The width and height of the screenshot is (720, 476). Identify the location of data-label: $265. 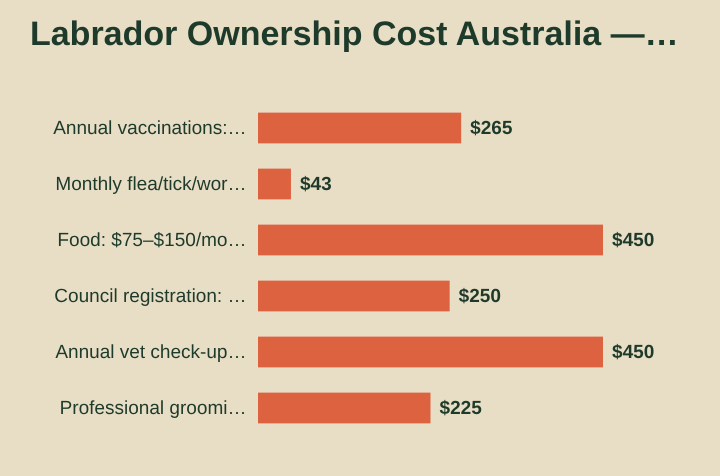
(491, 128).